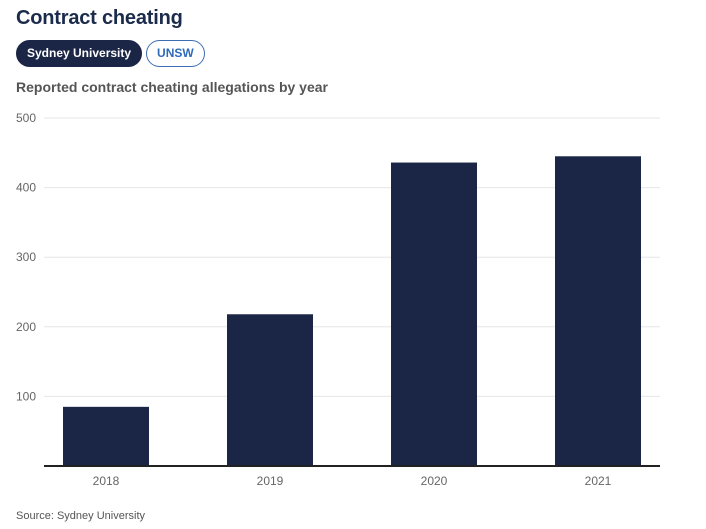 The width and height of the screenshot is (706, 529). Describe the element at coordinates (99, 18) in the screenshot. I see `chart-title: Contract cheating` at that location.